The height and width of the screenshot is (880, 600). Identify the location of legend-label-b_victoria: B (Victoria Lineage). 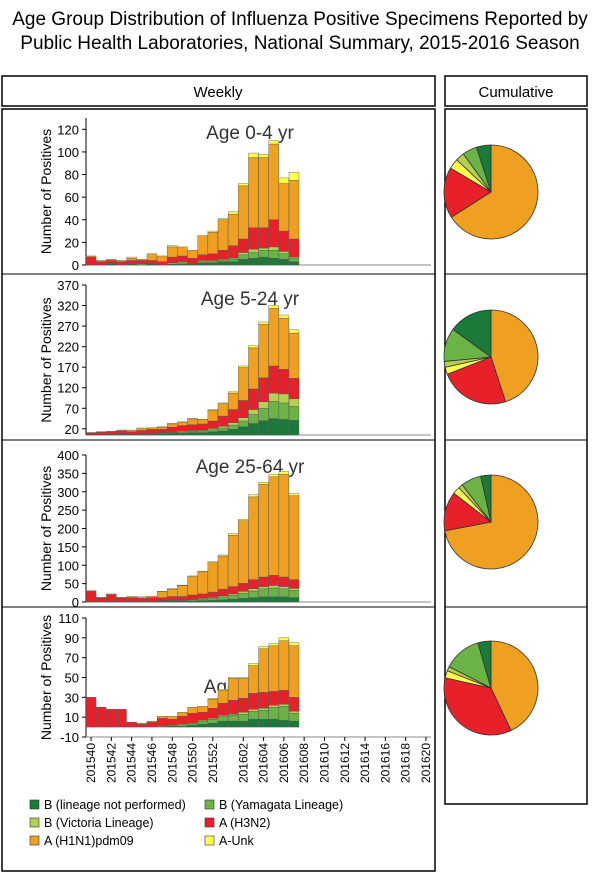
(99, 823).